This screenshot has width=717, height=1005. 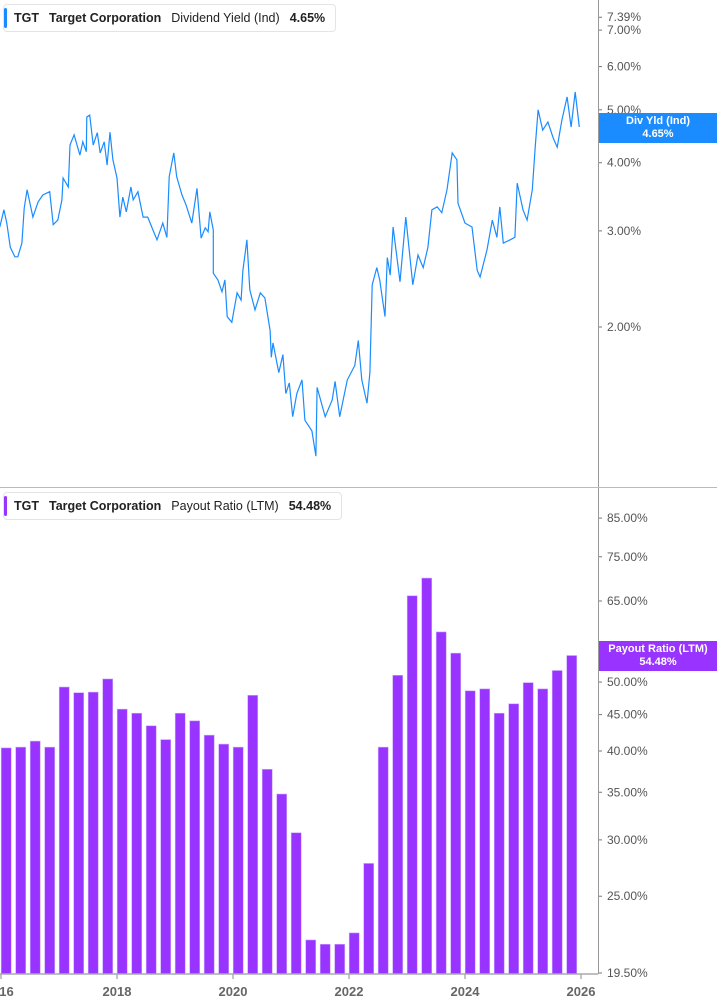 What do you see at coordinates (658, 649) in the screenshot?
I see `callout-label: Payout Ratio (LTM)` at bounding box center [658, 649].